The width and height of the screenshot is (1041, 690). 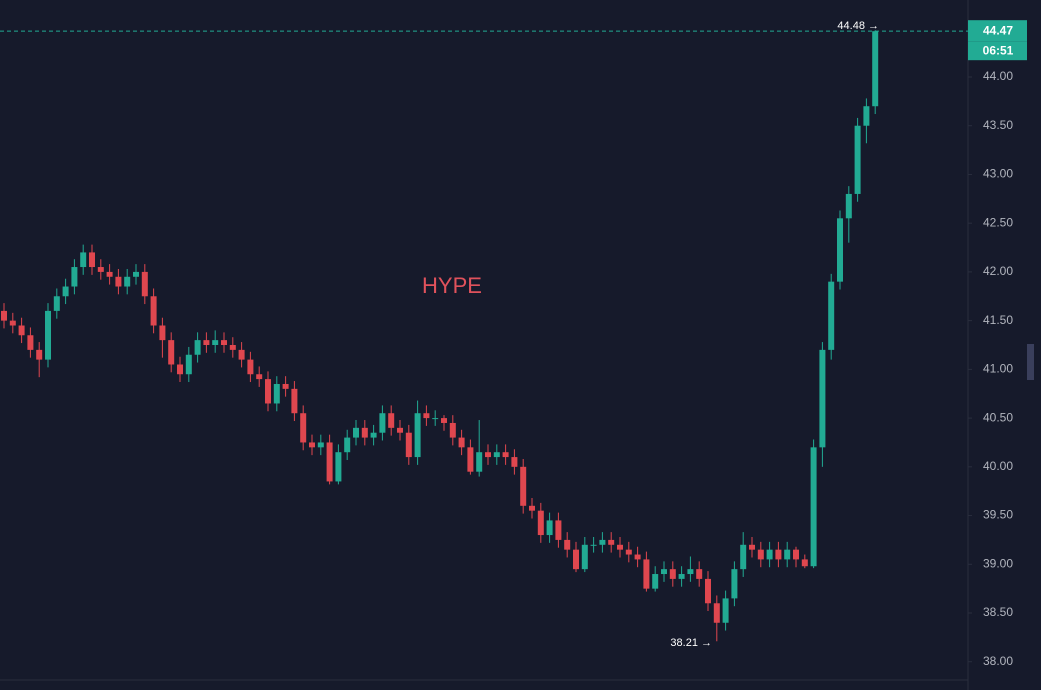 I want to click on high-marker: 44.48 →, so click(x=858, y=26).